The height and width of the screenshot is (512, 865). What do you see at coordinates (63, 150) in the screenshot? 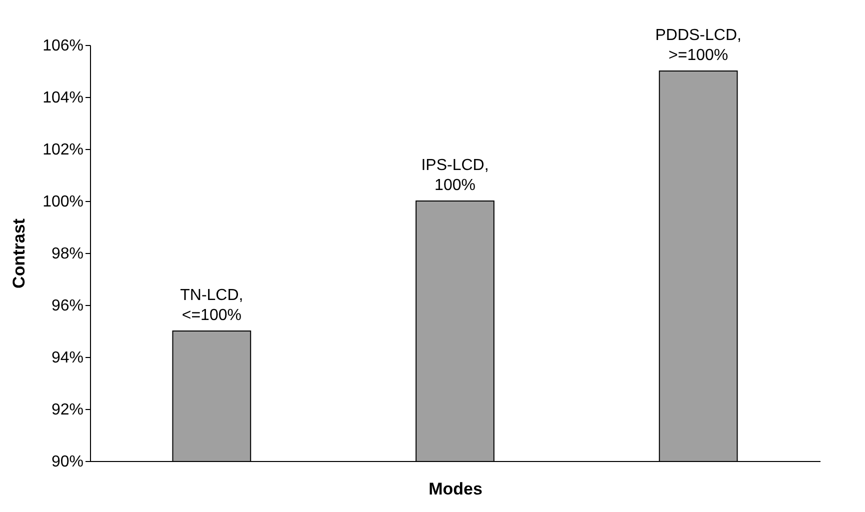
I see `y-tick-label: 102%` at bounding box center [63, 150].